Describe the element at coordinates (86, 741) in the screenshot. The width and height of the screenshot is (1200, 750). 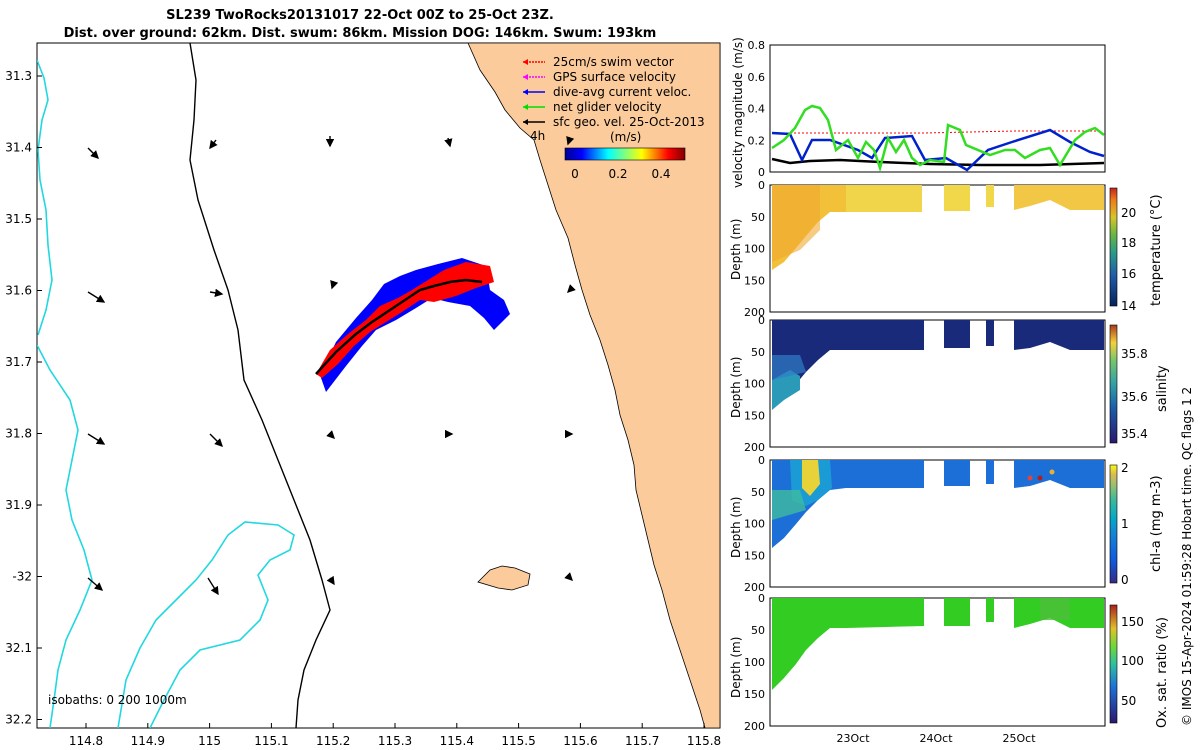
I see `lon-tick-label: 114.8` at that location.